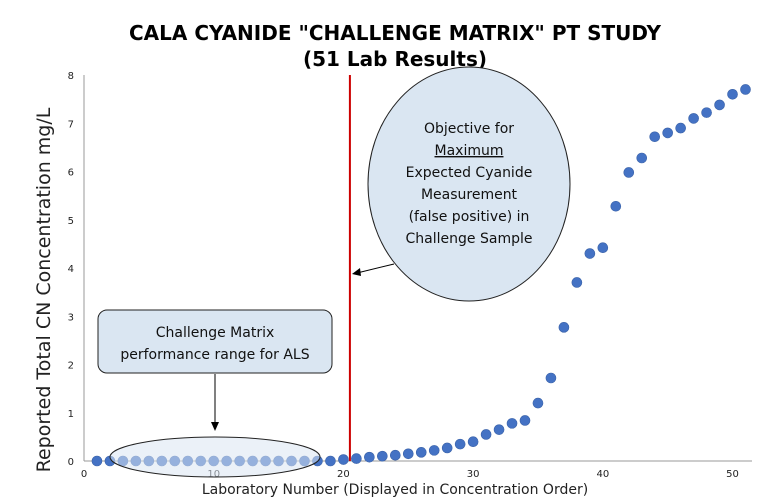 This screenshot has width=780, height=501. Describe the element at coordinates (469, 217) in the screenshot. I see `objective-callout-line-5: (false positive) in` at that location.